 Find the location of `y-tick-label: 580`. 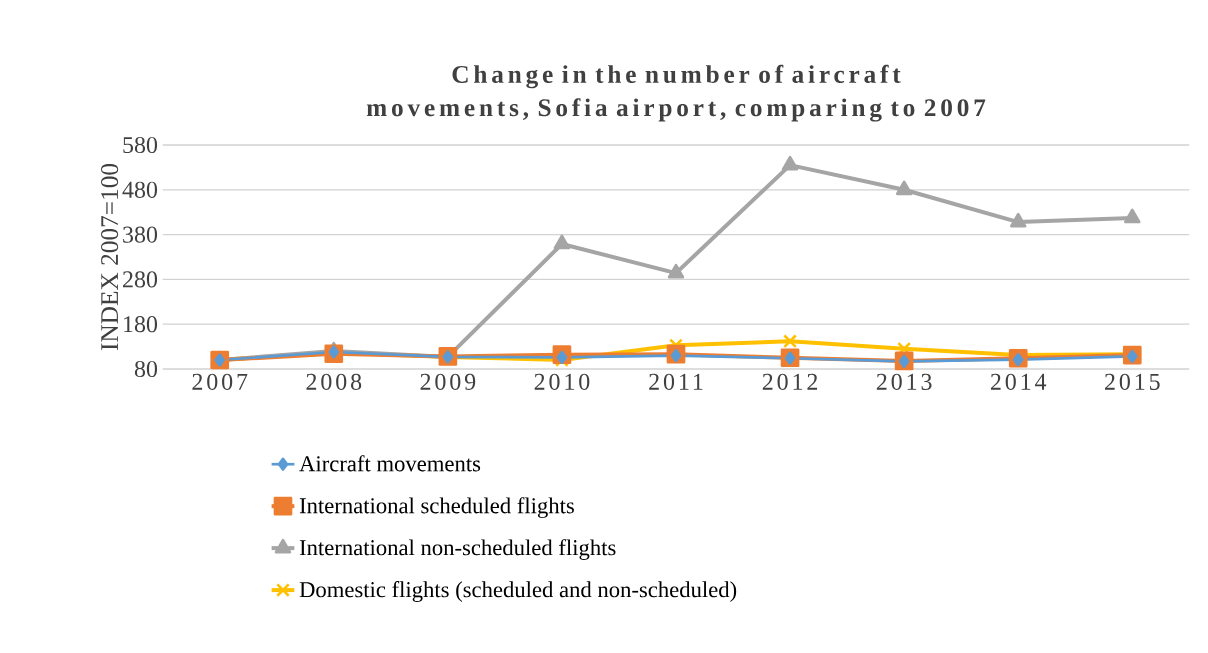

y-tick-label: 580 is located at coordinates (140, 145).